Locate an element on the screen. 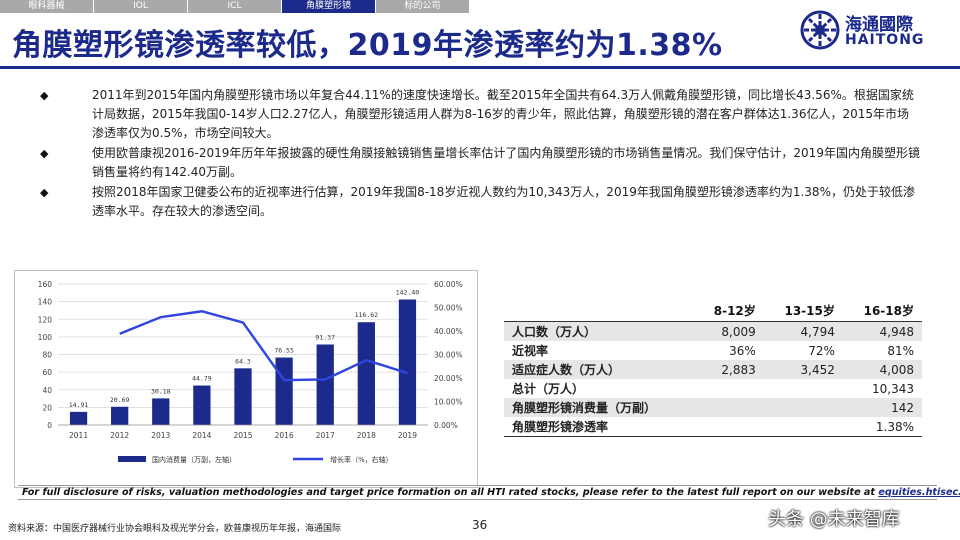 Image resolution: width=960 pixels, height=540 pixels. y-right-tick-label: 50.00% is located at coordinates (448, 308).